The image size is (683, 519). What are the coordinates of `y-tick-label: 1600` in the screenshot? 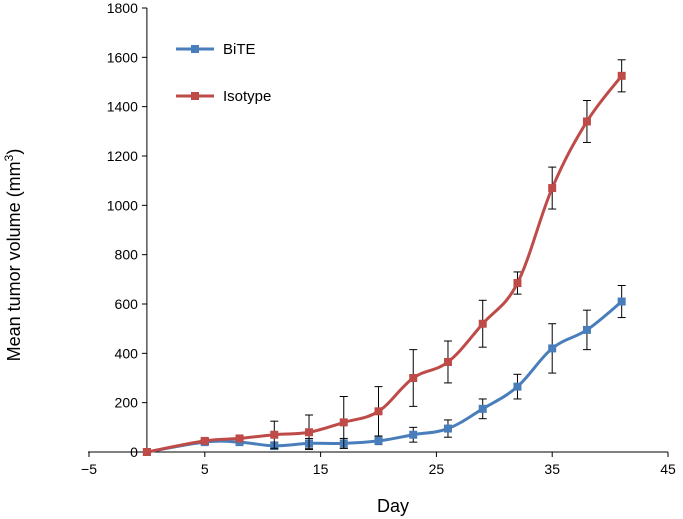 It's located at (122, 57).